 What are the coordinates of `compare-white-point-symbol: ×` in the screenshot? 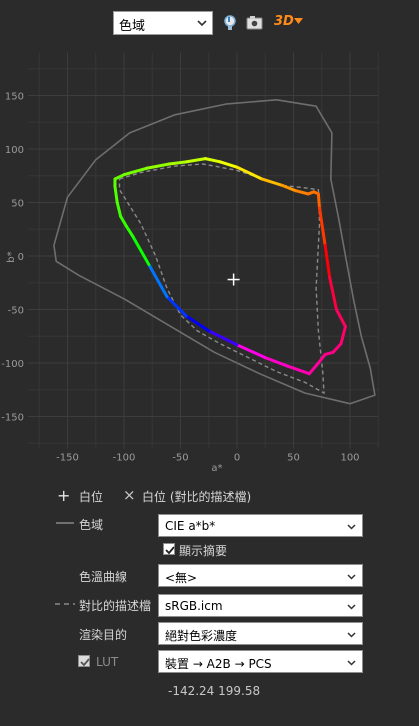 It's located at (129, 495).